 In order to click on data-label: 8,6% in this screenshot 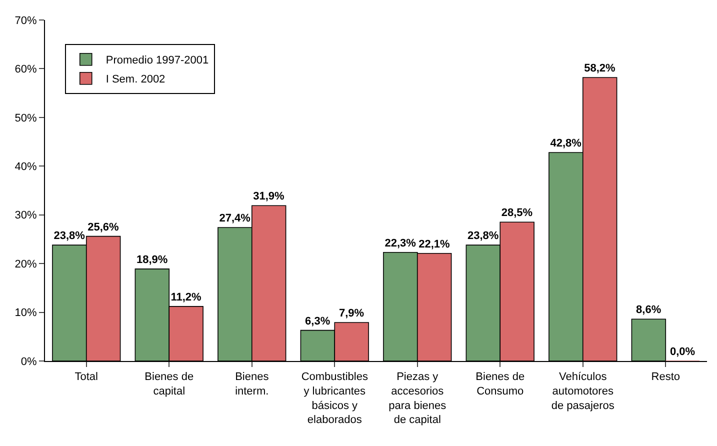, I will do `click(649, 310)`.